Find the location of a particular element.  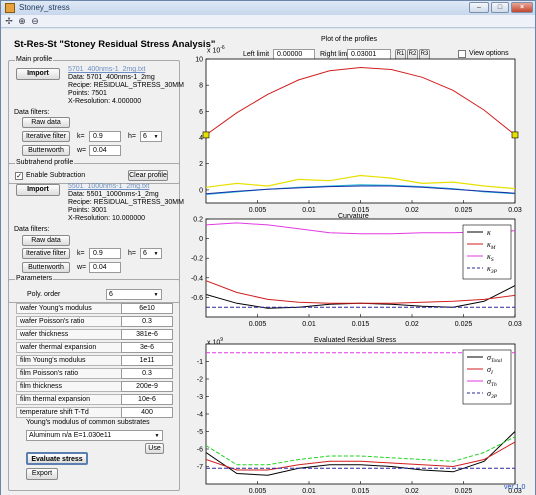

main-h-dropdown: 6 ▼ is located at coordinates (151, 136).